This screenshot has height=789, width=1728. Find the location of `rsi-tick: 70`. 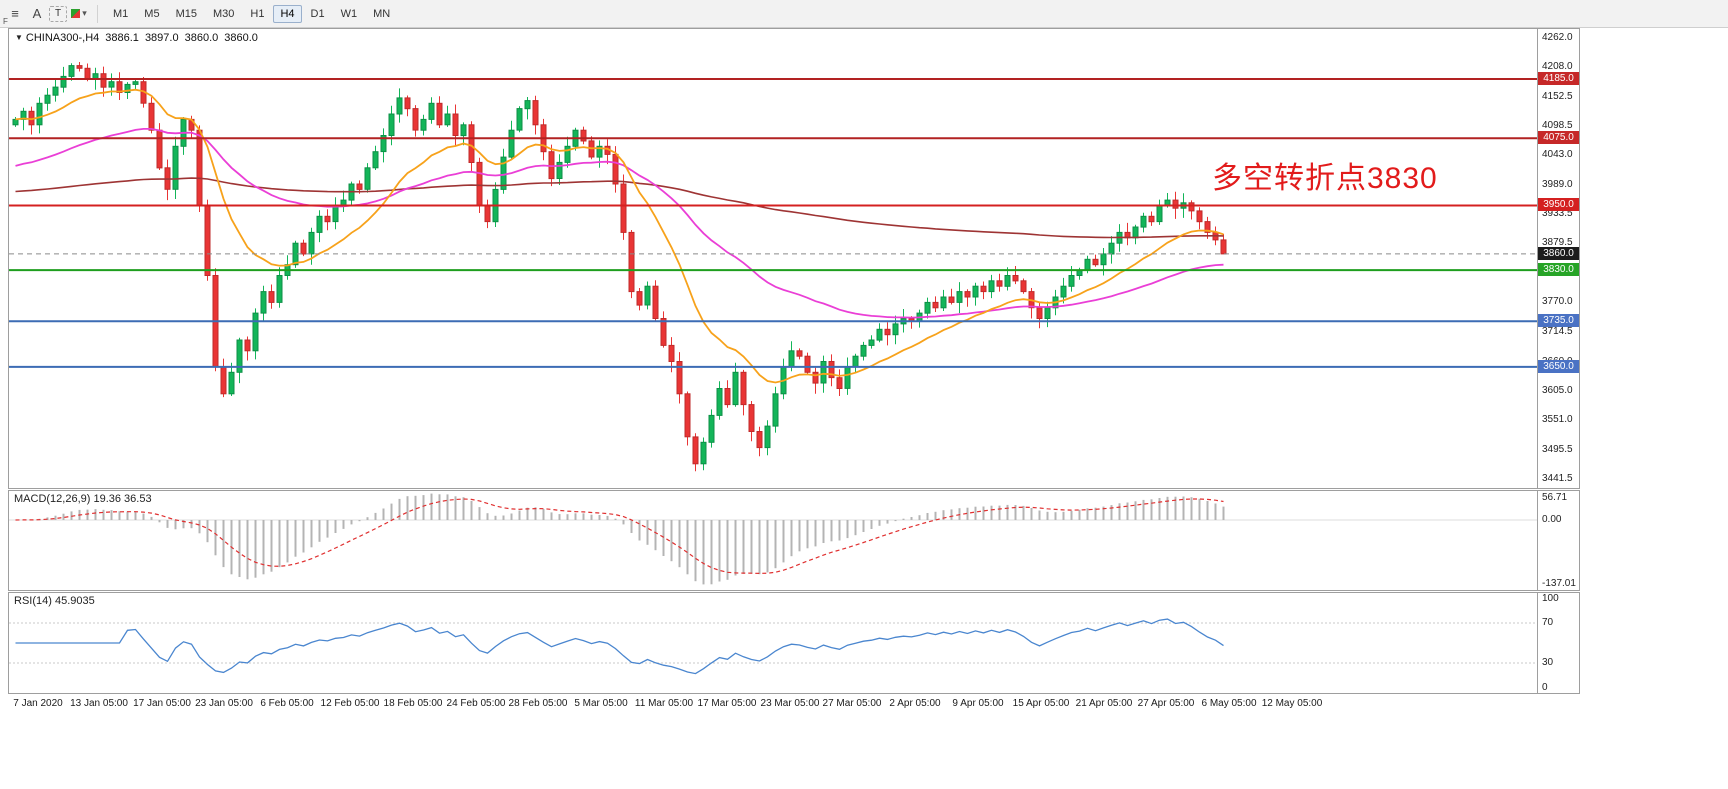

rsi-tick: 70 is located at coordinates (1548, 622).